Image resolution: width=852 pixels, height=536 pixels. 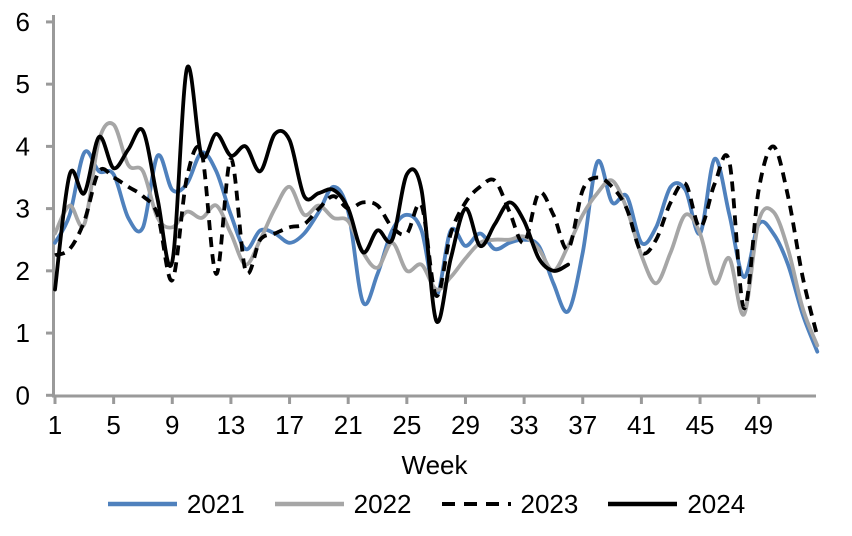 What do you see at coordinates (716, 504) in the screenshot?
I see `legend-label-2024: 2024` at bounding box center [716, 504].